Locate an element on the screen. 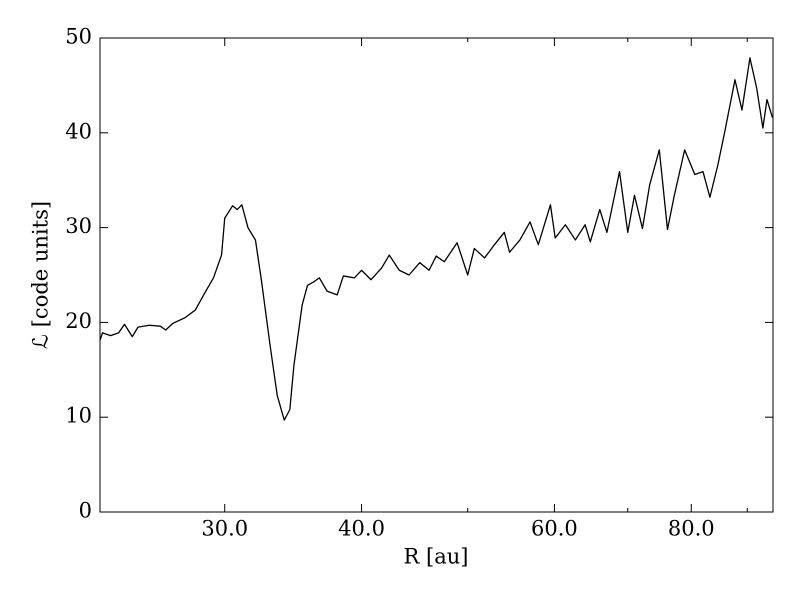 This screenshot has width=800, height=600. y-tick-label: 20 is located at coordinates (78, 321).